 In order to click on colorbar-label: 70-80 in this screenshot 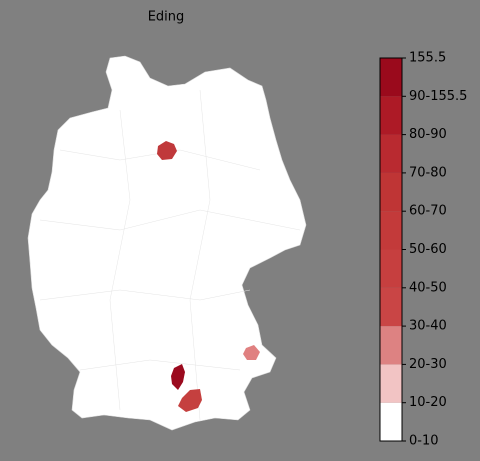, I will do `click(428, 172)`.